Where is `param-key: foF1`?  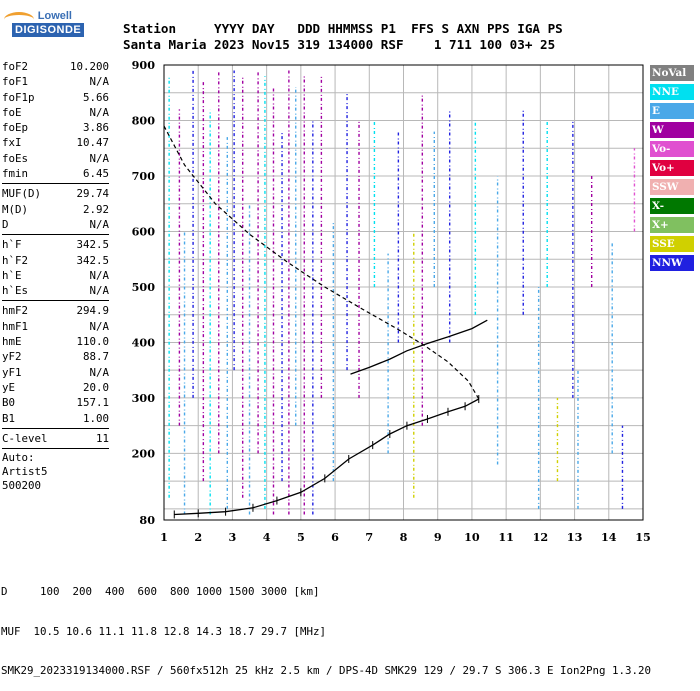
param-key: foF1 is located at coordinates (15, 82).